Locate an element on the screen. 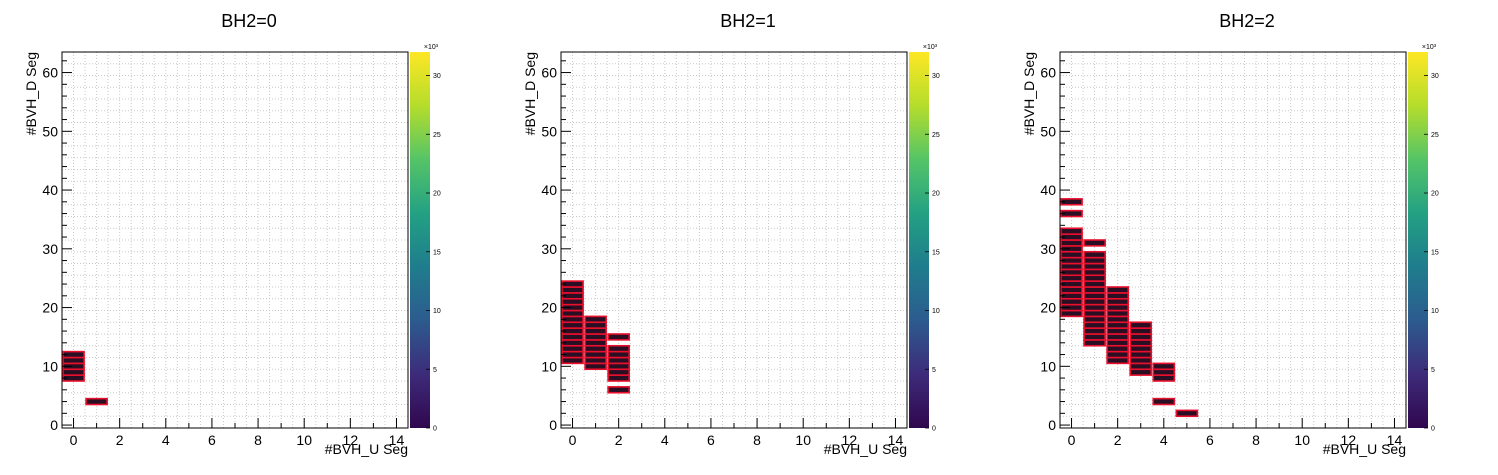  x-tick-label: 8 is located at coordinates (757, 440).